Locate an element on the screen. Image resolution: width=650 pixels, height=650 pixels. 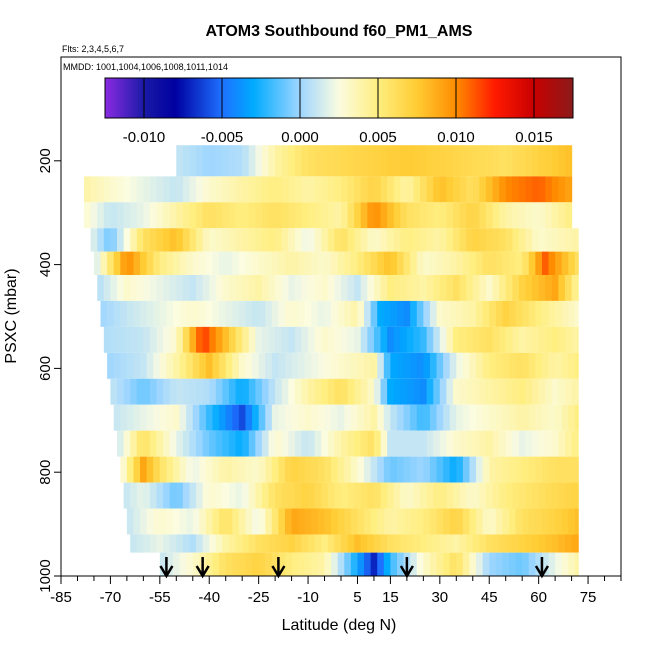
x-tick-label: 15 is located at coordinates (390, 597).